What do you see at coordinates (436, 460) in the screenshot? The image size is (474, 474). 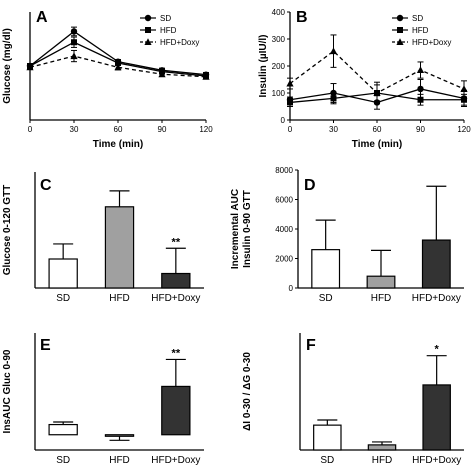 I see `panel-F-category-label: HFD+Doxy` at bounding box center [436, 460].